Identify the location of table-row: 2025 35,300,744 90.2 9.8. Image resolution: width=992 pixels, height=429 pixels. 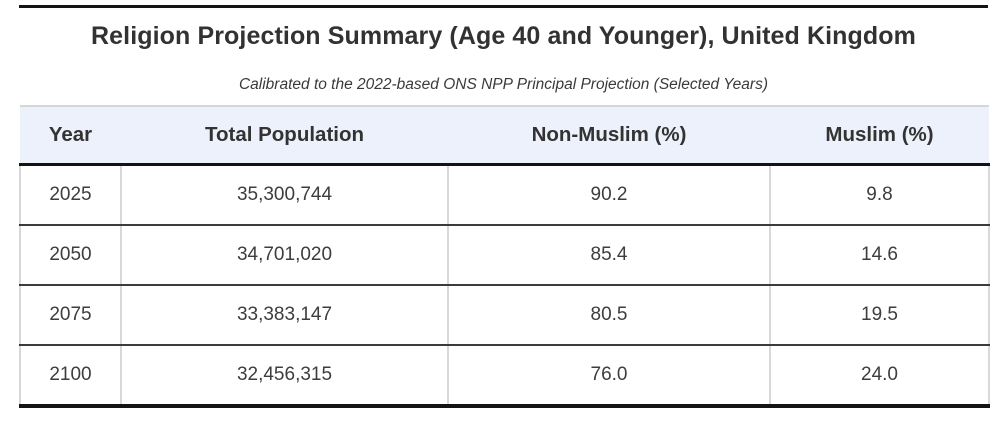
(504, 194).